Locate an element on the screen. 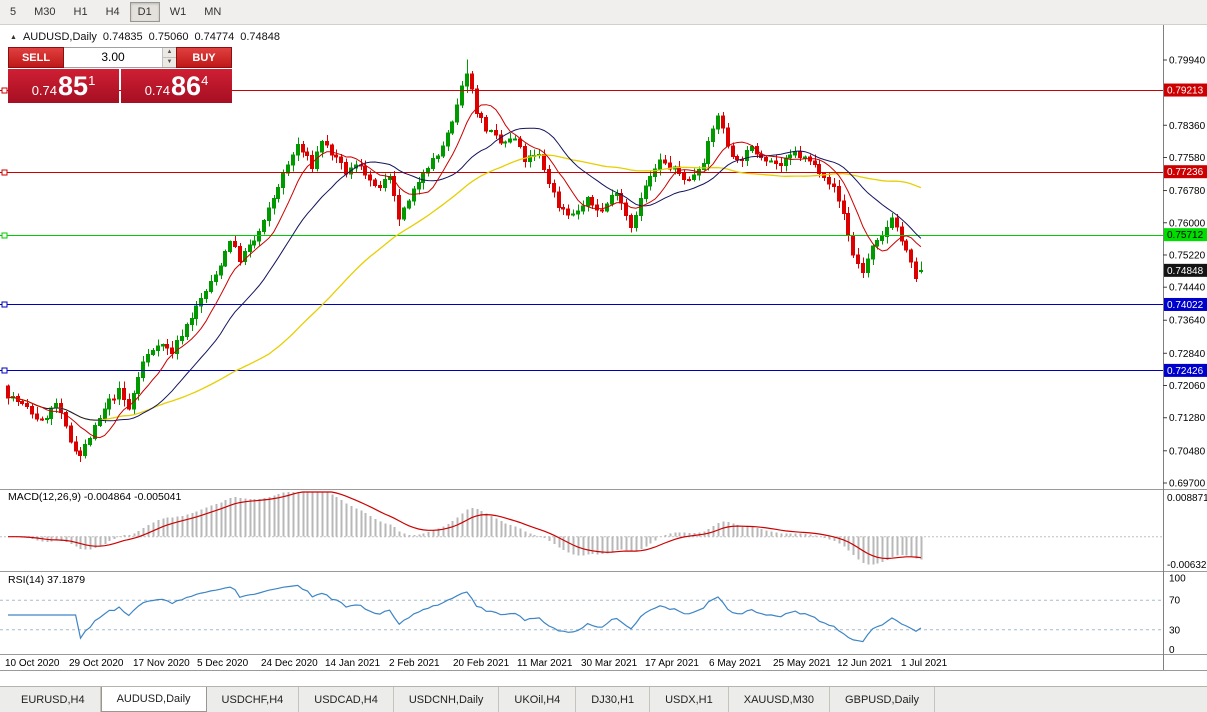  svg-text: 20 Feb 2021 is located at coordinates (481, 663).